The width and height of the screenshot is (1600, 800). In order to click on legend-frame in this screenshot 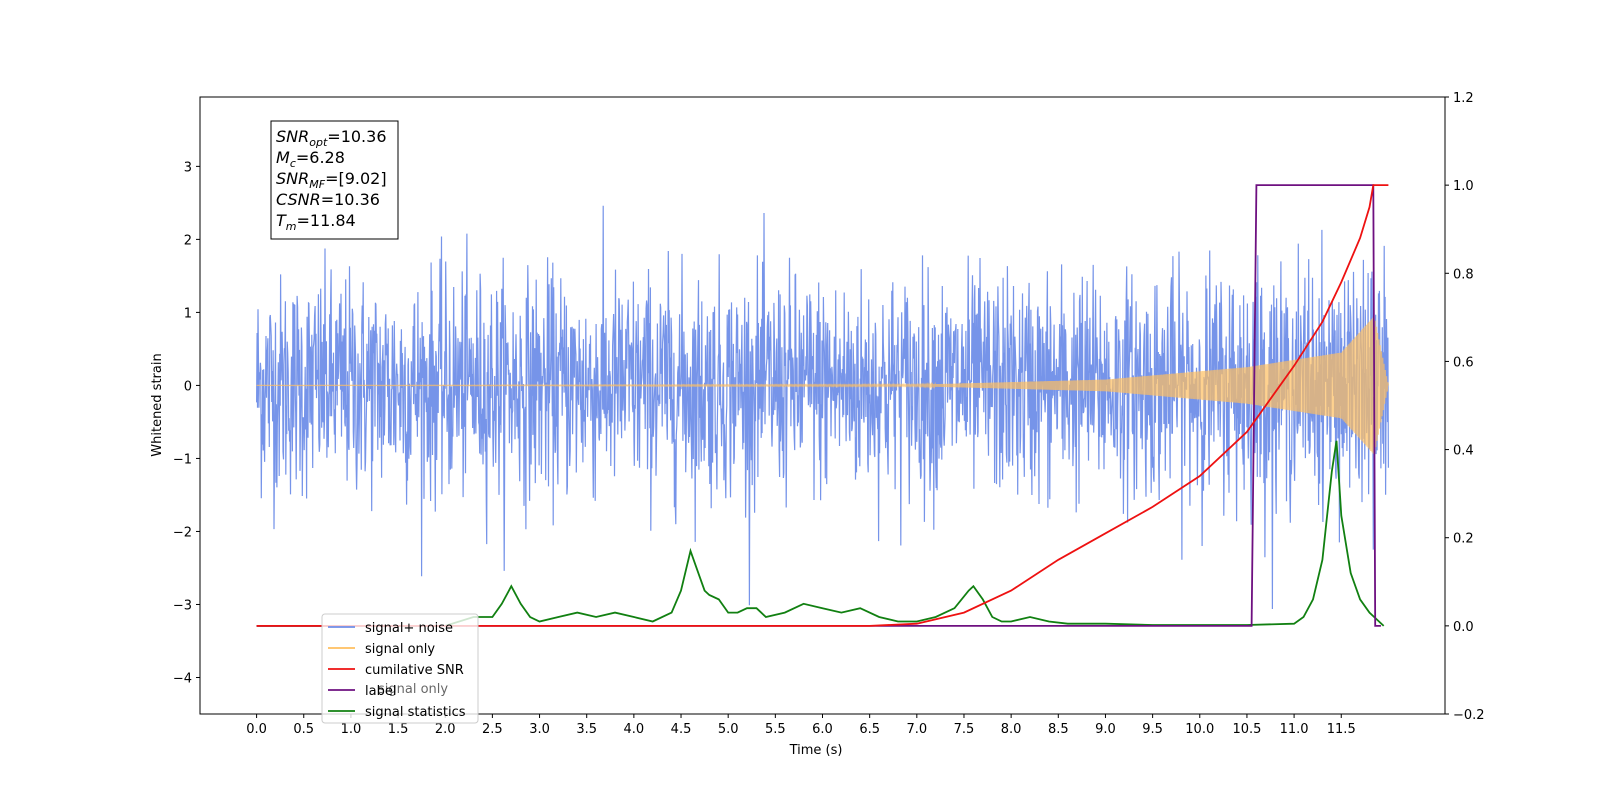, I will do `click(400, 668)`.